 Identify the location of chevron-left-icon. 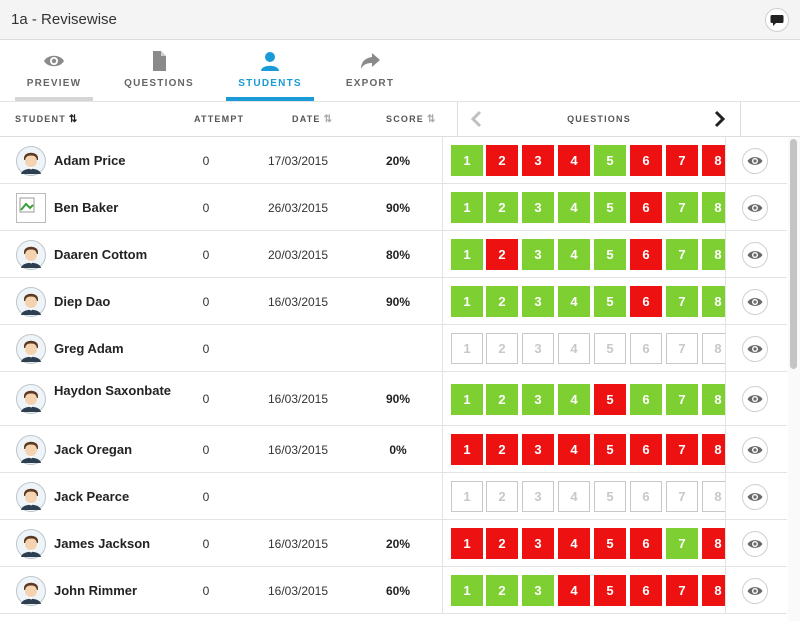
(477, 119).